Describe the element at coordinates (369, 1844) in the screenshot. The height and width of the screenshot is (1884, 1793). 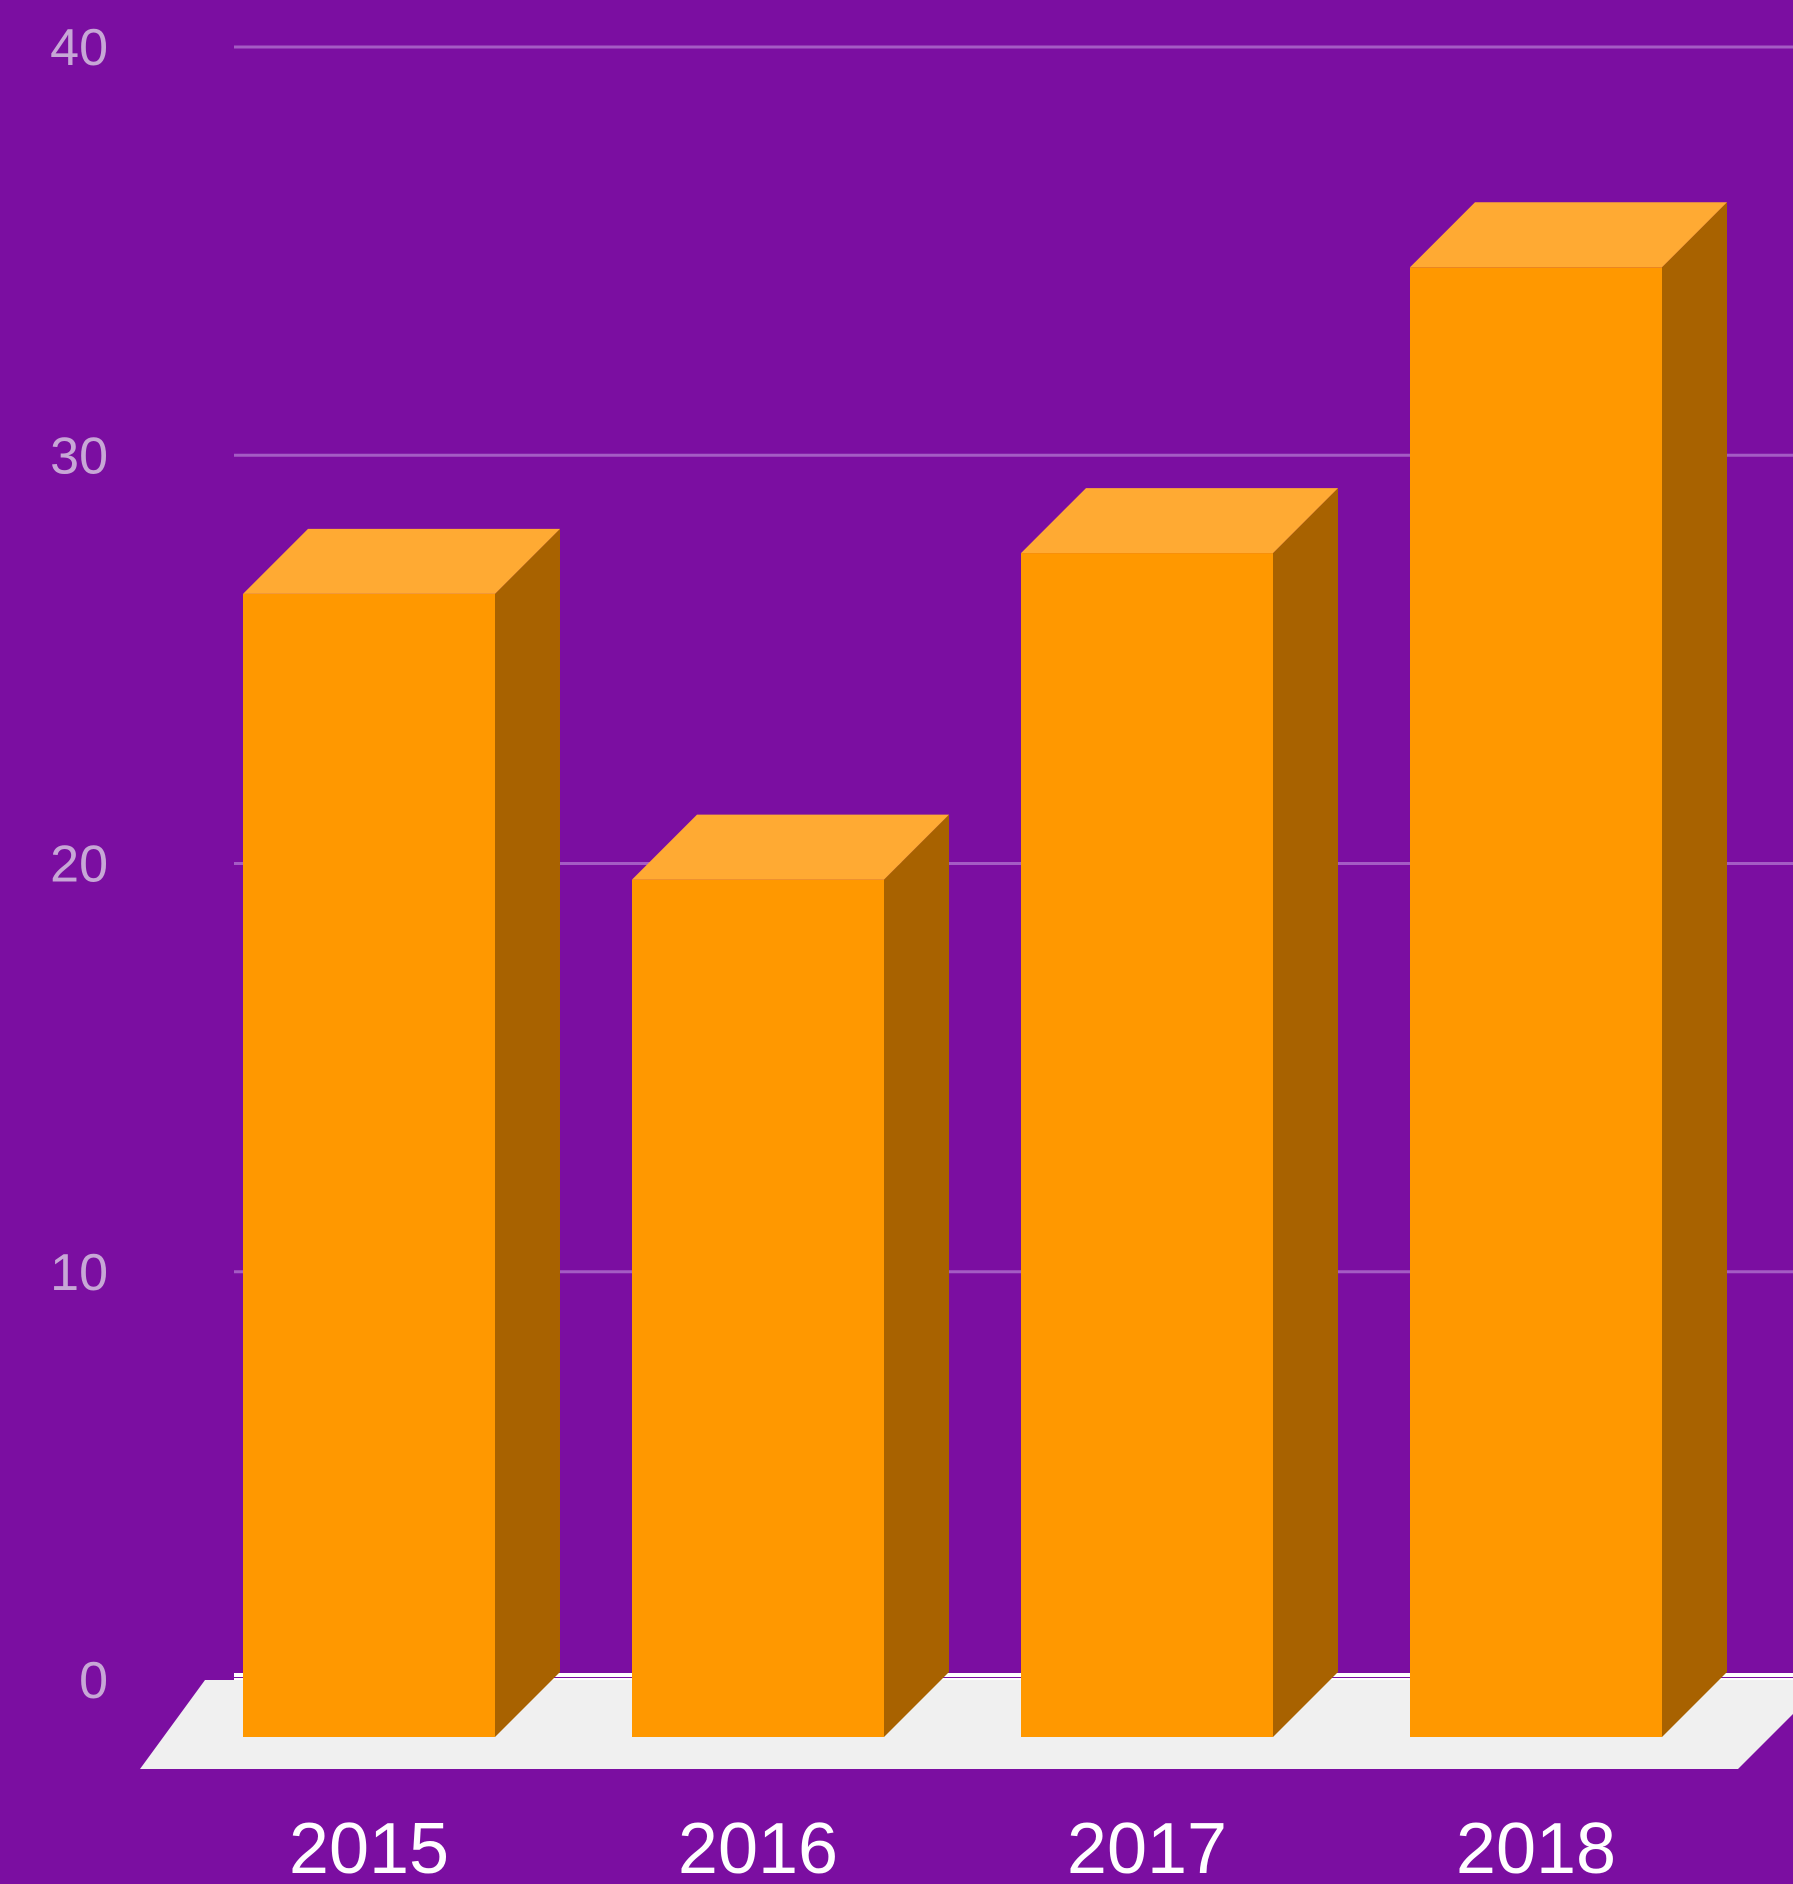
I see `x-tick-label: 2015` at that location.